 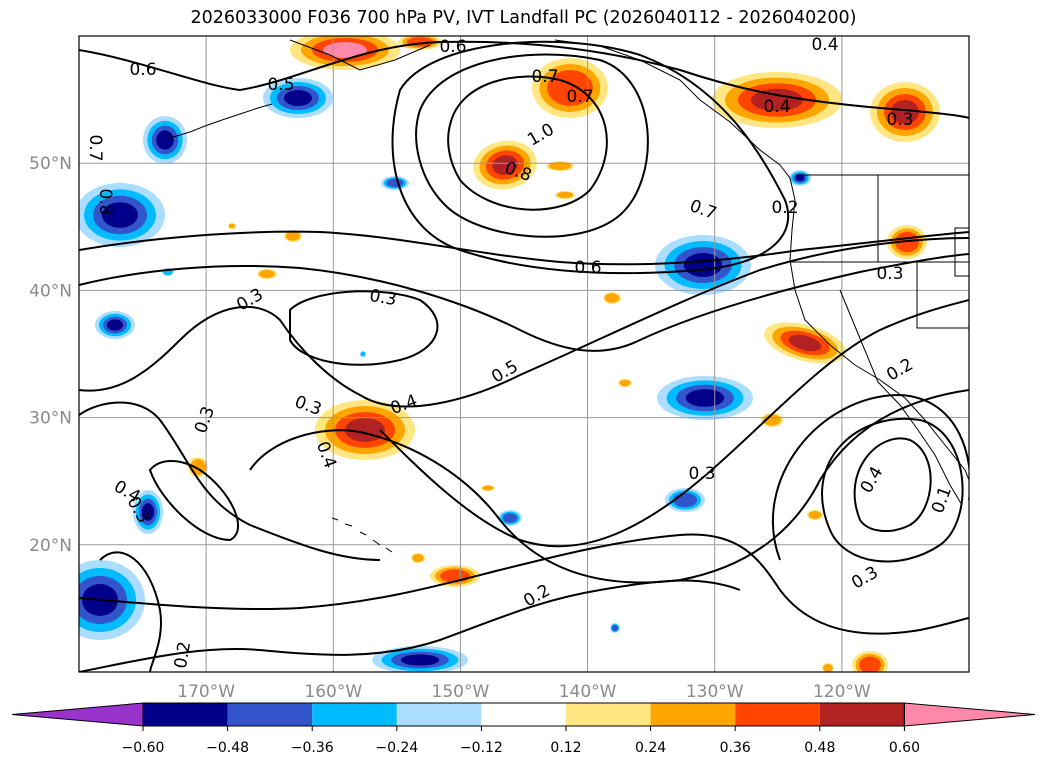 I want to click on baja-california, so click(x=920, y=443).